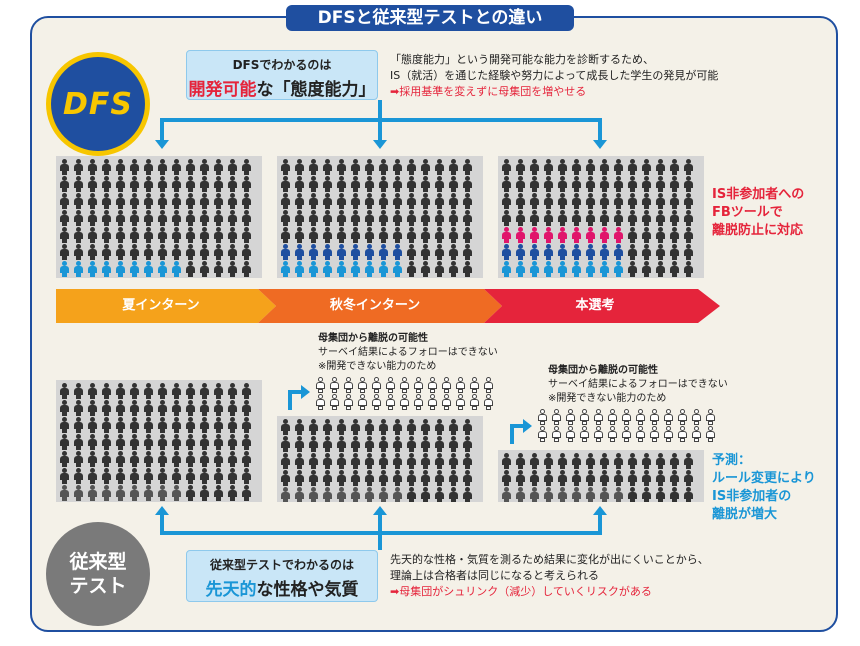  Describe the element at coordinates (282, 87) in the screenshot. I see `dfs-box-line2: 開発可能な「態度能力」` at that location.